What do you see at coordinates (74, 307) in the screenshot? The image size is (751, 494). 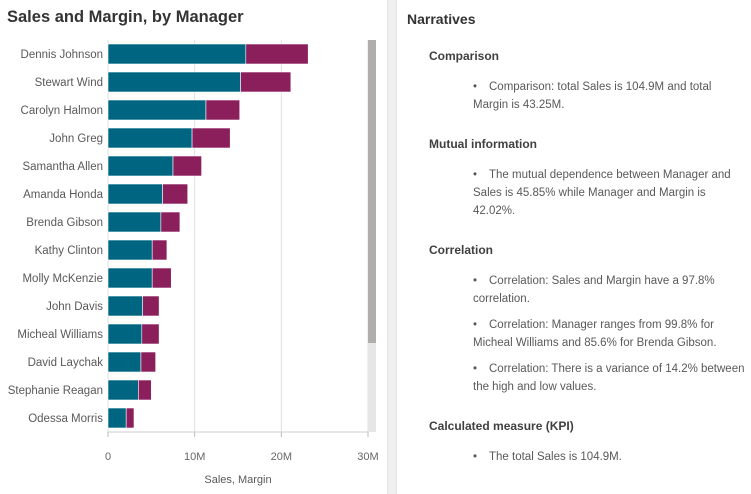 I see `category-label: John Davis` at bounding box center [74, 307].